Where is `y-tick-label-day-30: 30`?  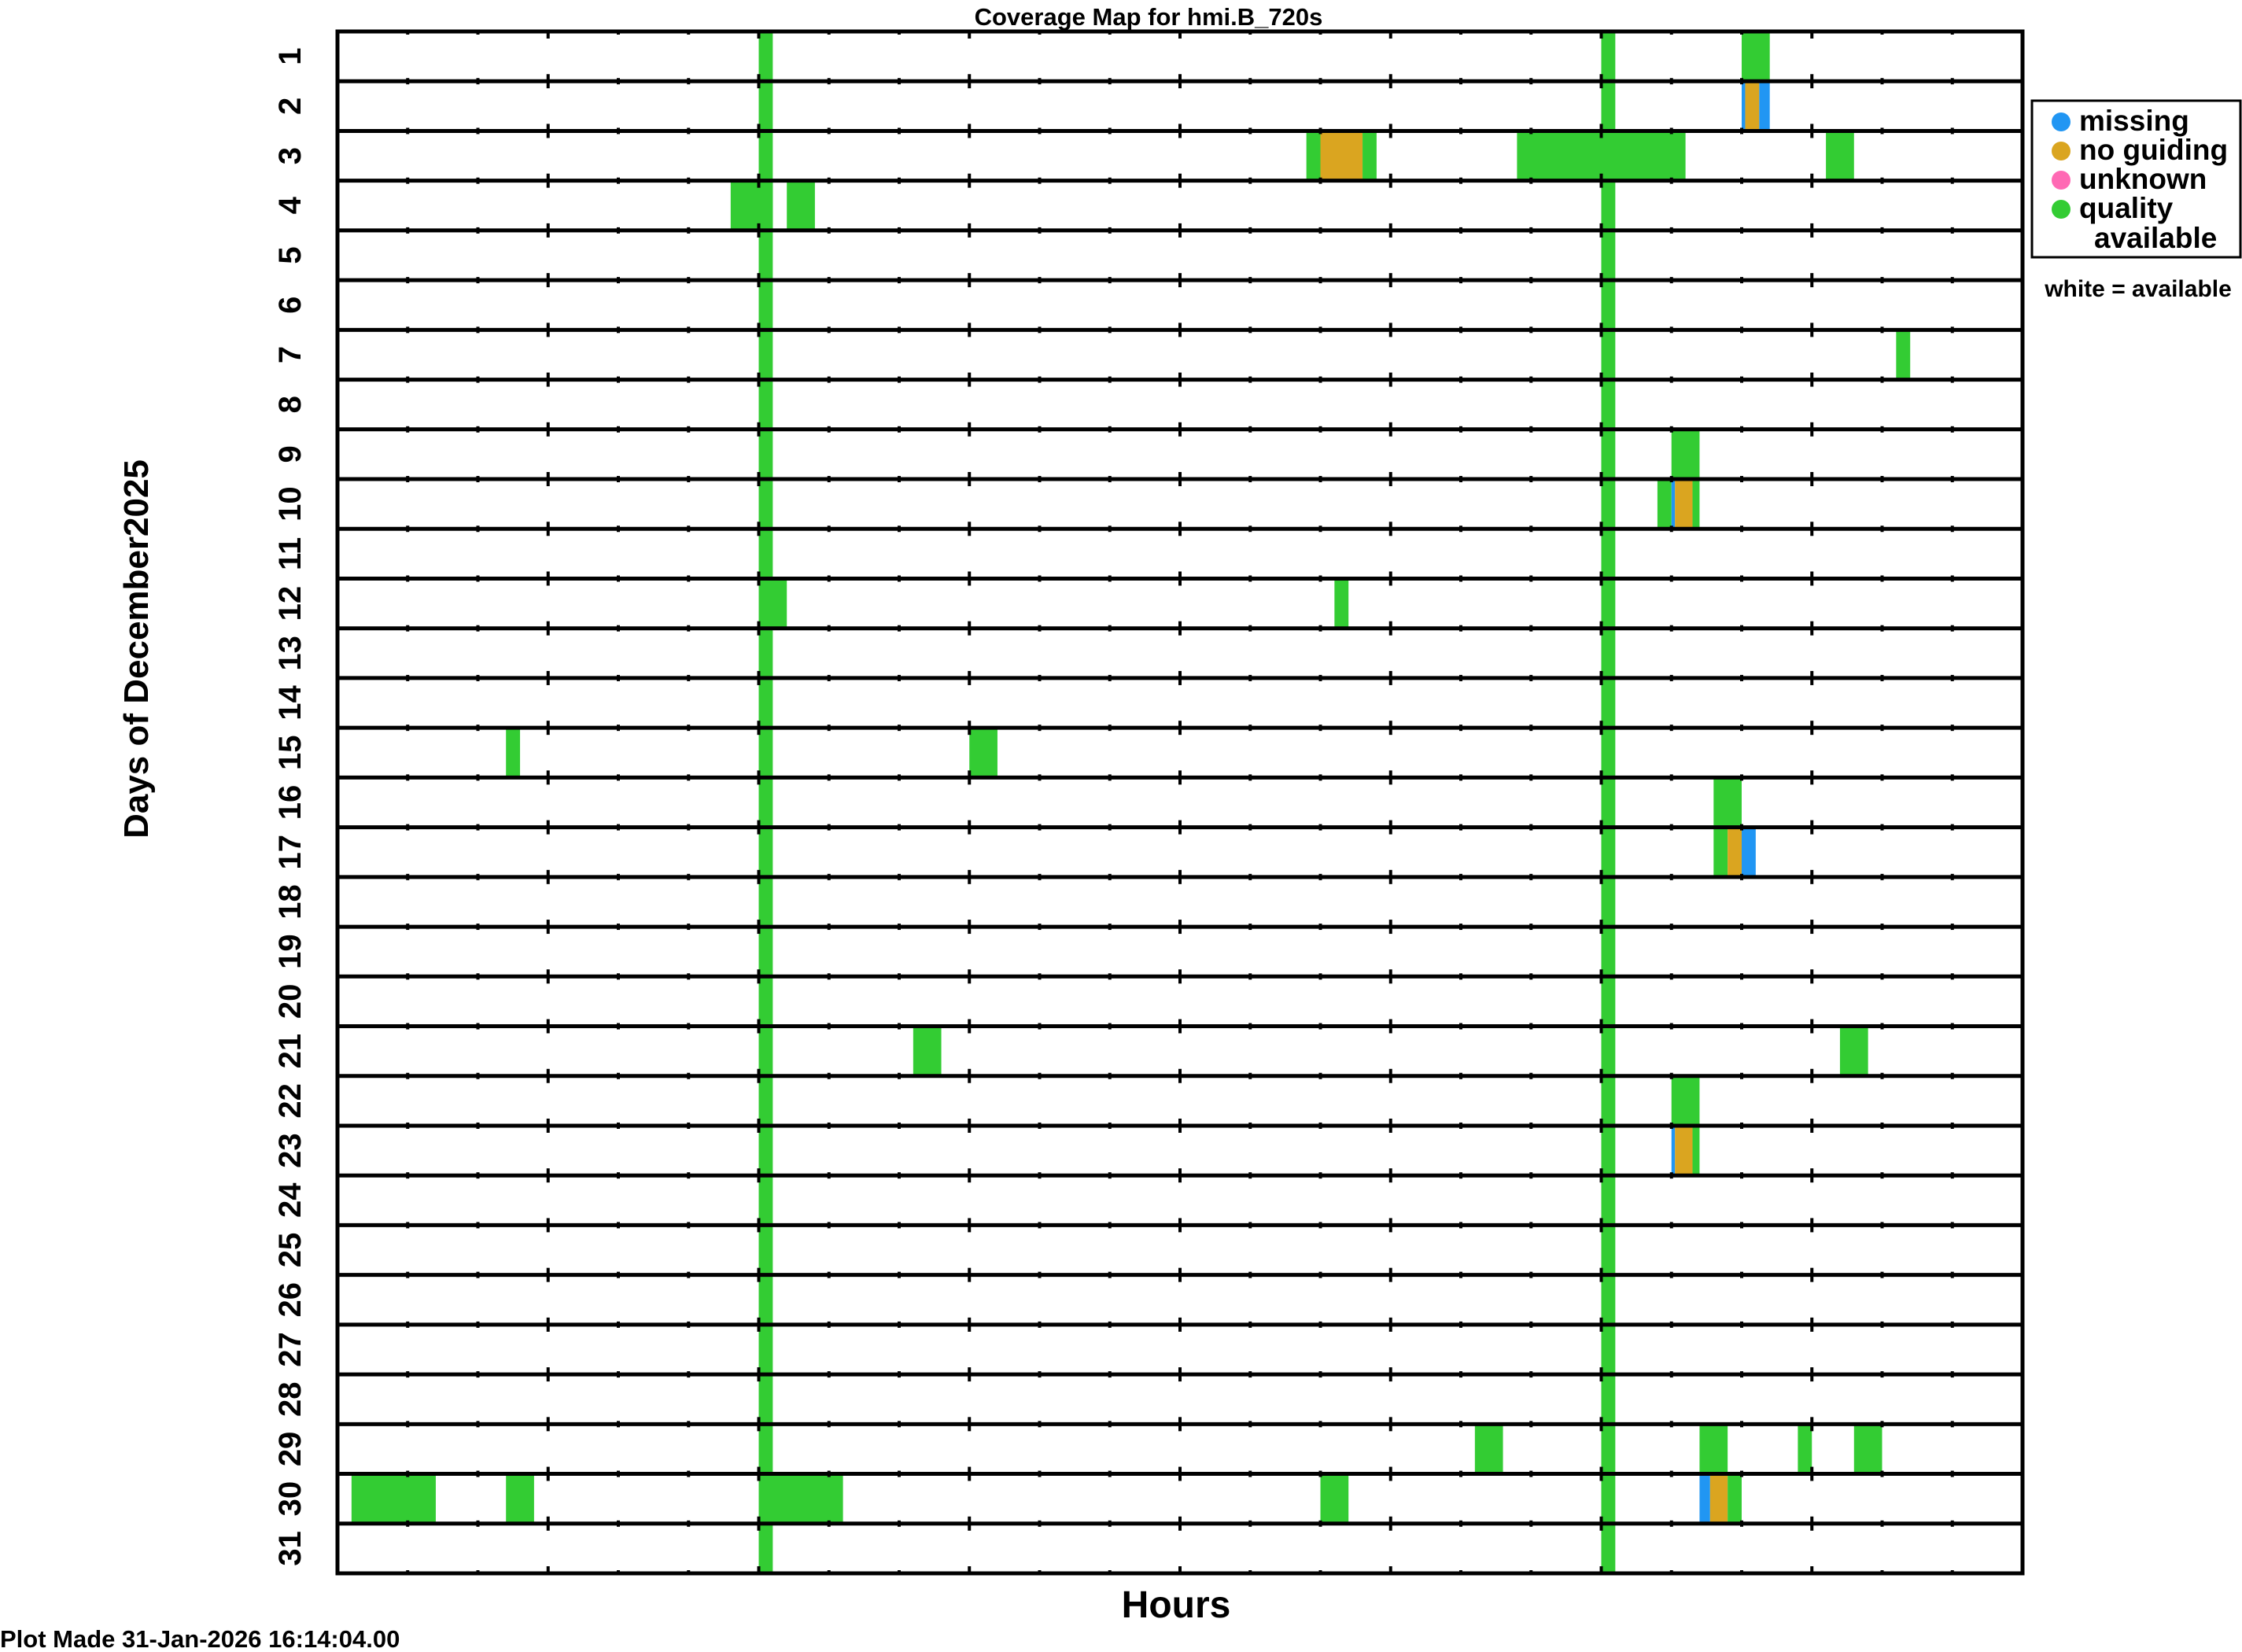
y-tick-label-day-30: 30 is located at coordinates (290, 1499).